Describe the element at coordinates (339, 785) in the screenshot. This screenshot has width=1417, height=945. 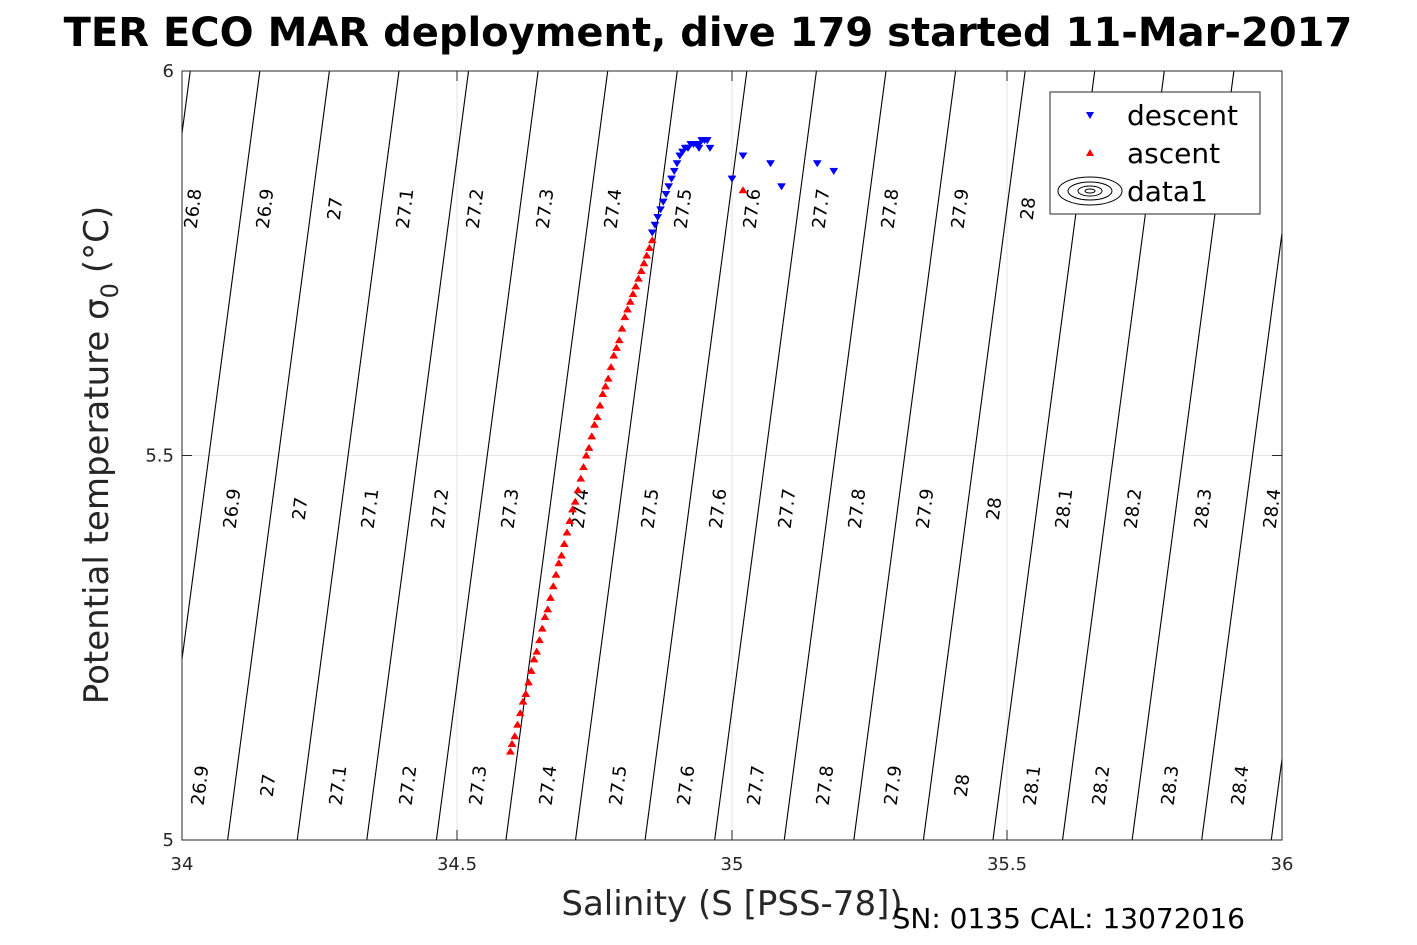
I see `contour-label: 27.1` at that location.